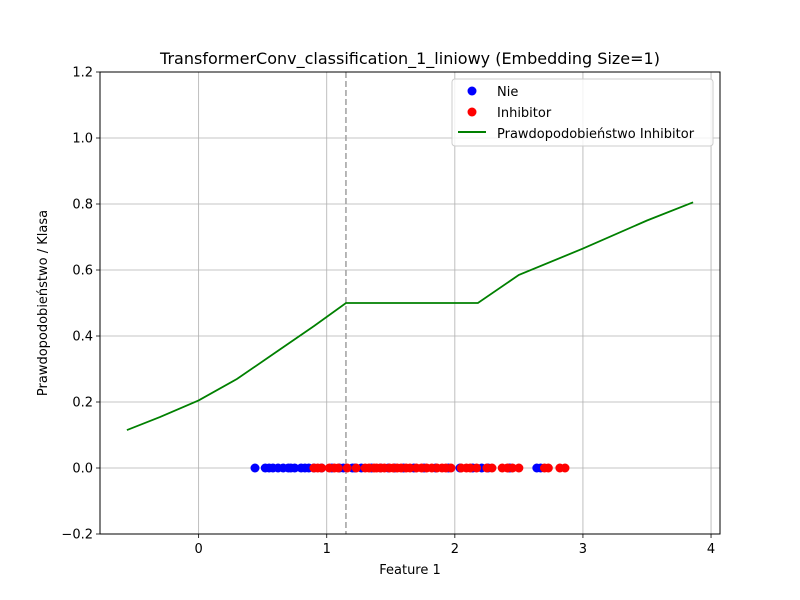  Describe the element at coordinates (77, 535) in the screenshot. I see `y-tick-label: −0.2` at that location.